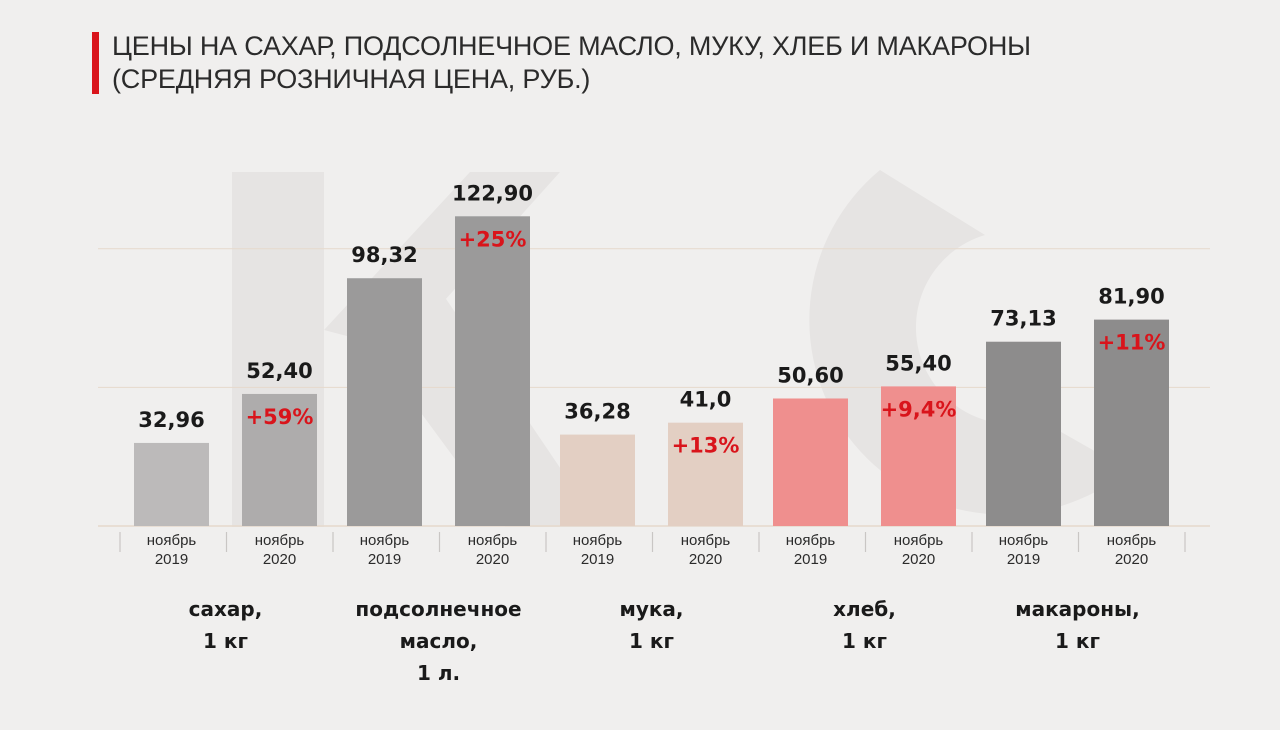  I want to click on category-label: подсолнечное, so click(438, 609).